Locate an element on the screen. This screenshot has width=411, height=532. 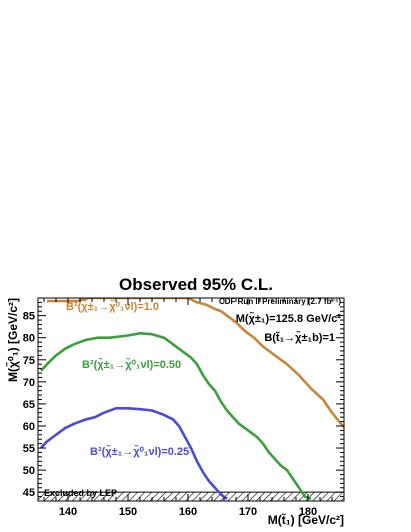
experiment-label: CDF Run II Preliminary (2.7 fb⁻¹) is located at coordinates (280, 301).